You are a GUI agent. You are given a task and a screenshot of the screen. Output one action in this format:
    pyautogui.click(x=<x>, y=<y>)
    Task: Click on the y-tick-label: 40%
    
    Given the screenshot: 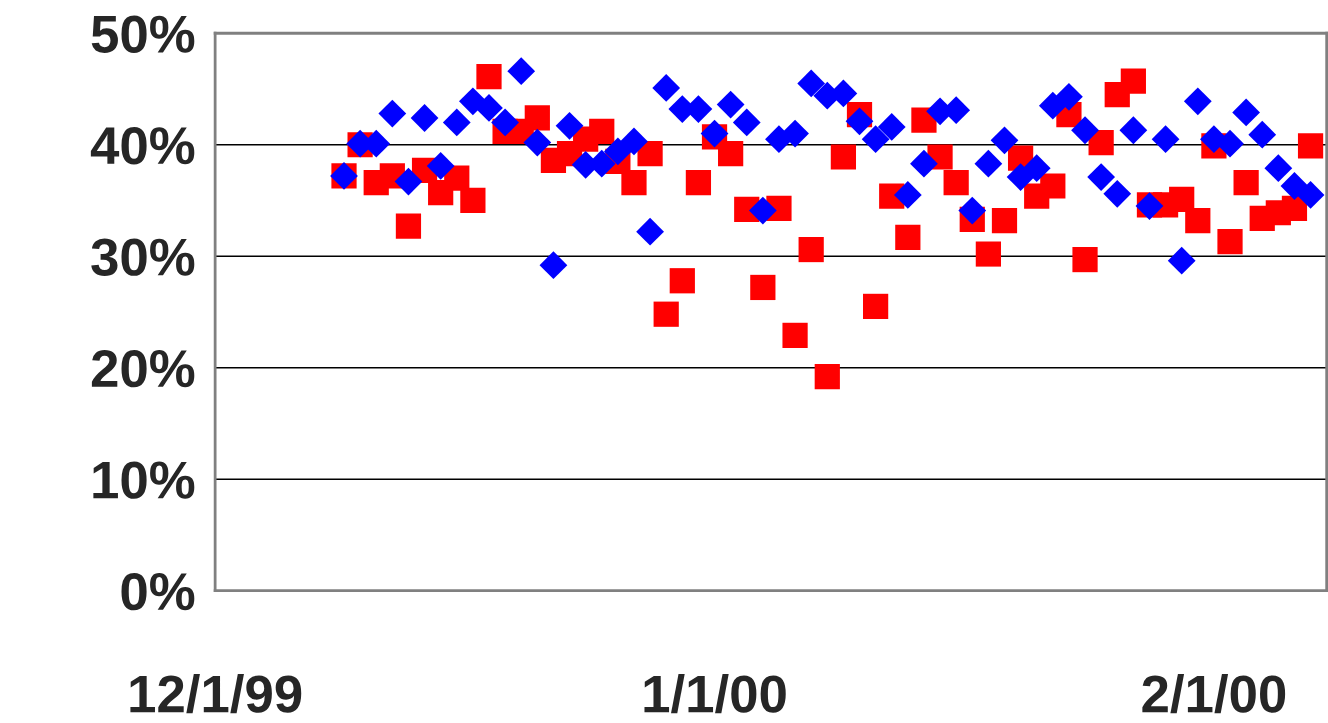 What is the action you would take?
    pyautogui.click(x=142, y=146)
    